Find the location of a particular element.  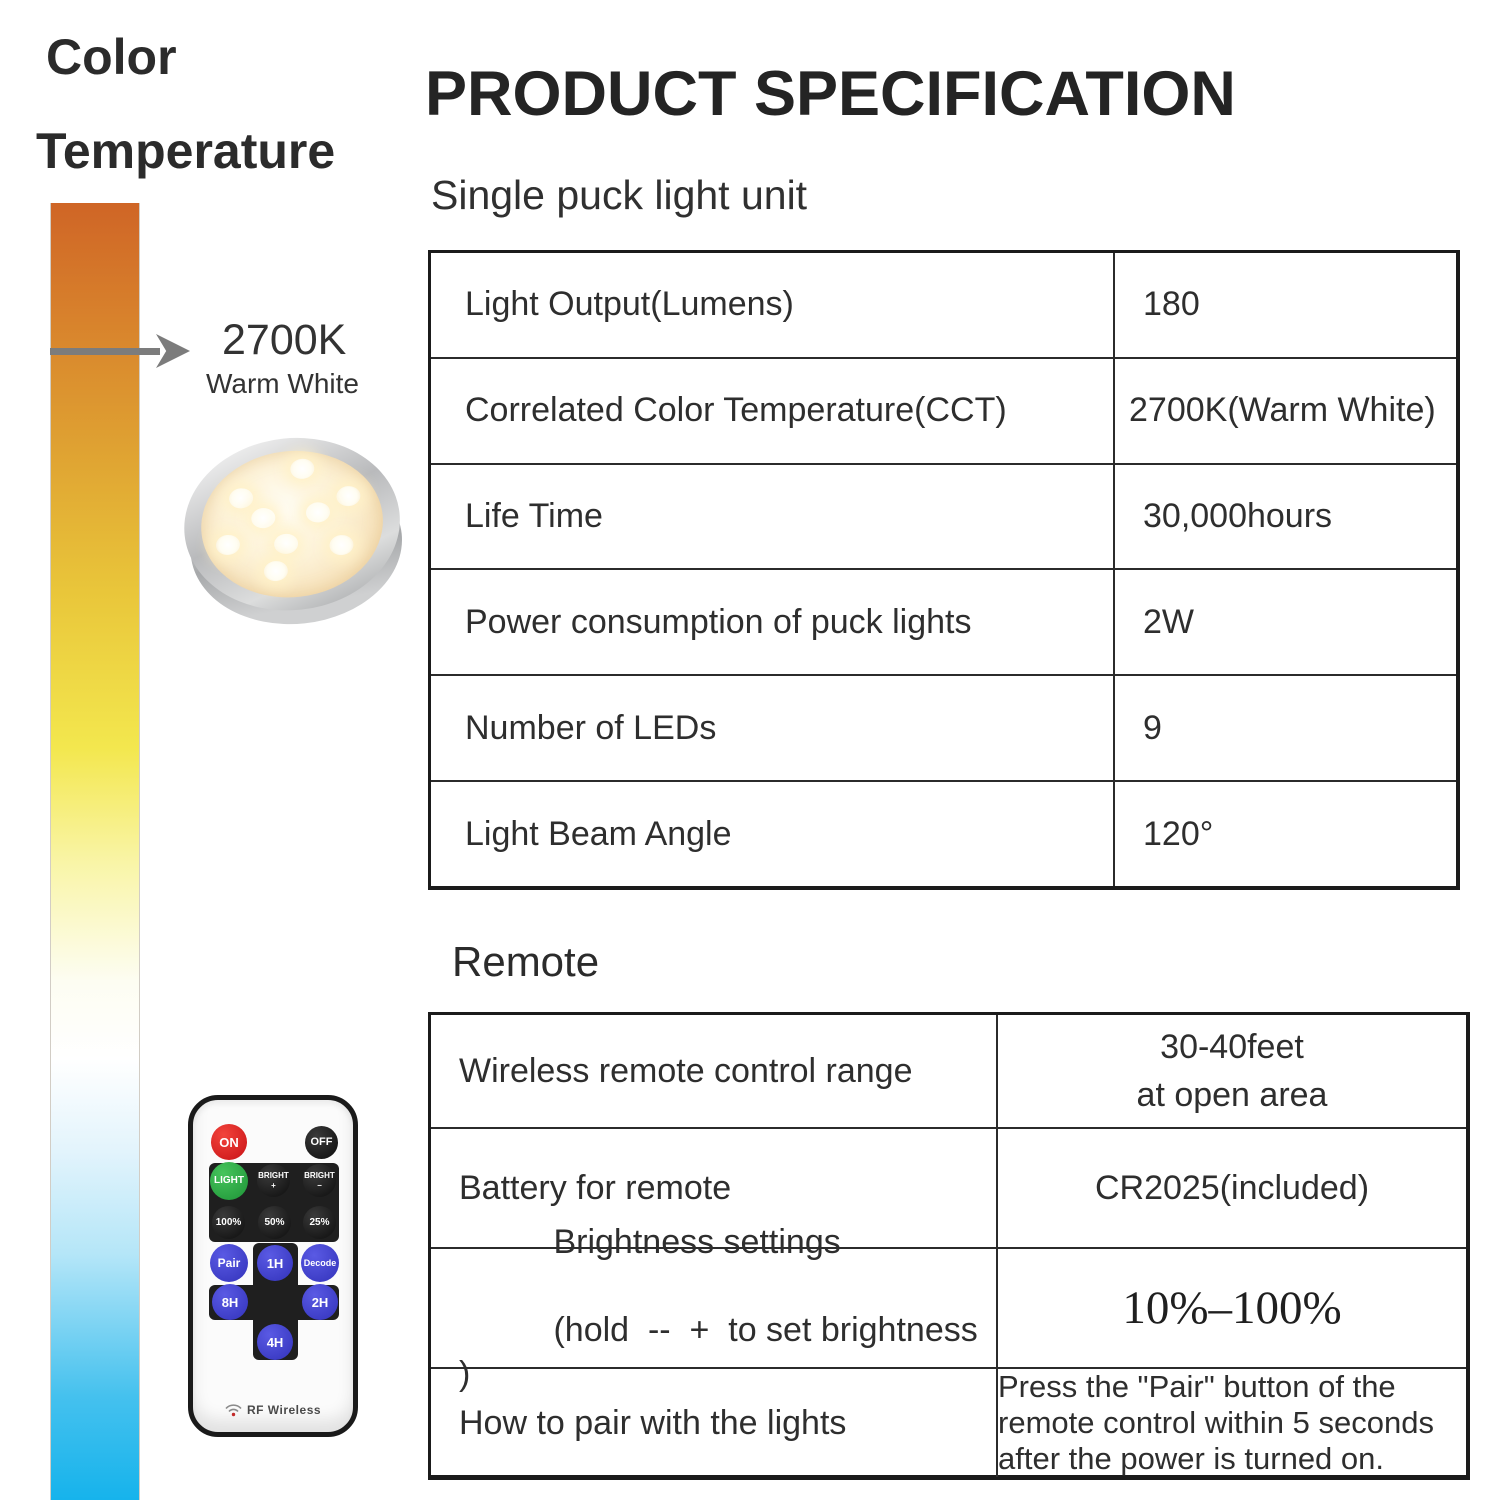

remote-brand-row: RF Wireless is located at coordinates (273, 1410).